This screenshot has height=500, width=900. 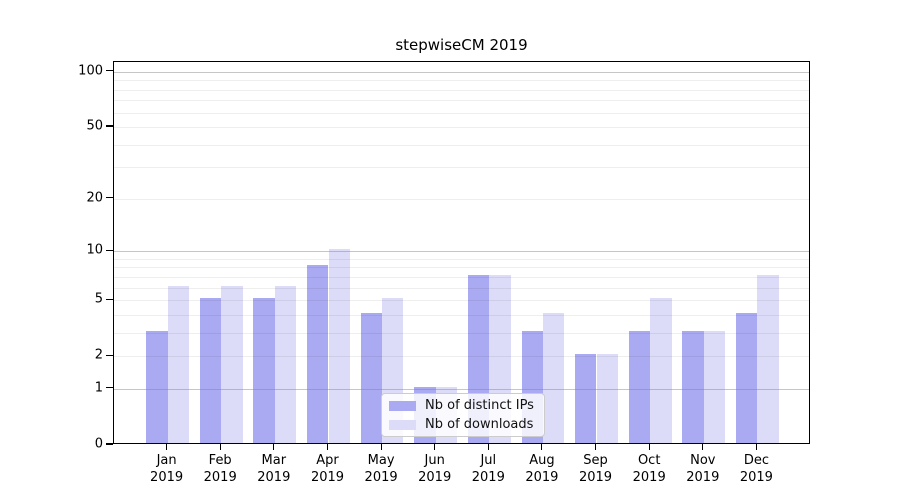 I want to click on bar-downloads-aug, so click(x=553, y=377).